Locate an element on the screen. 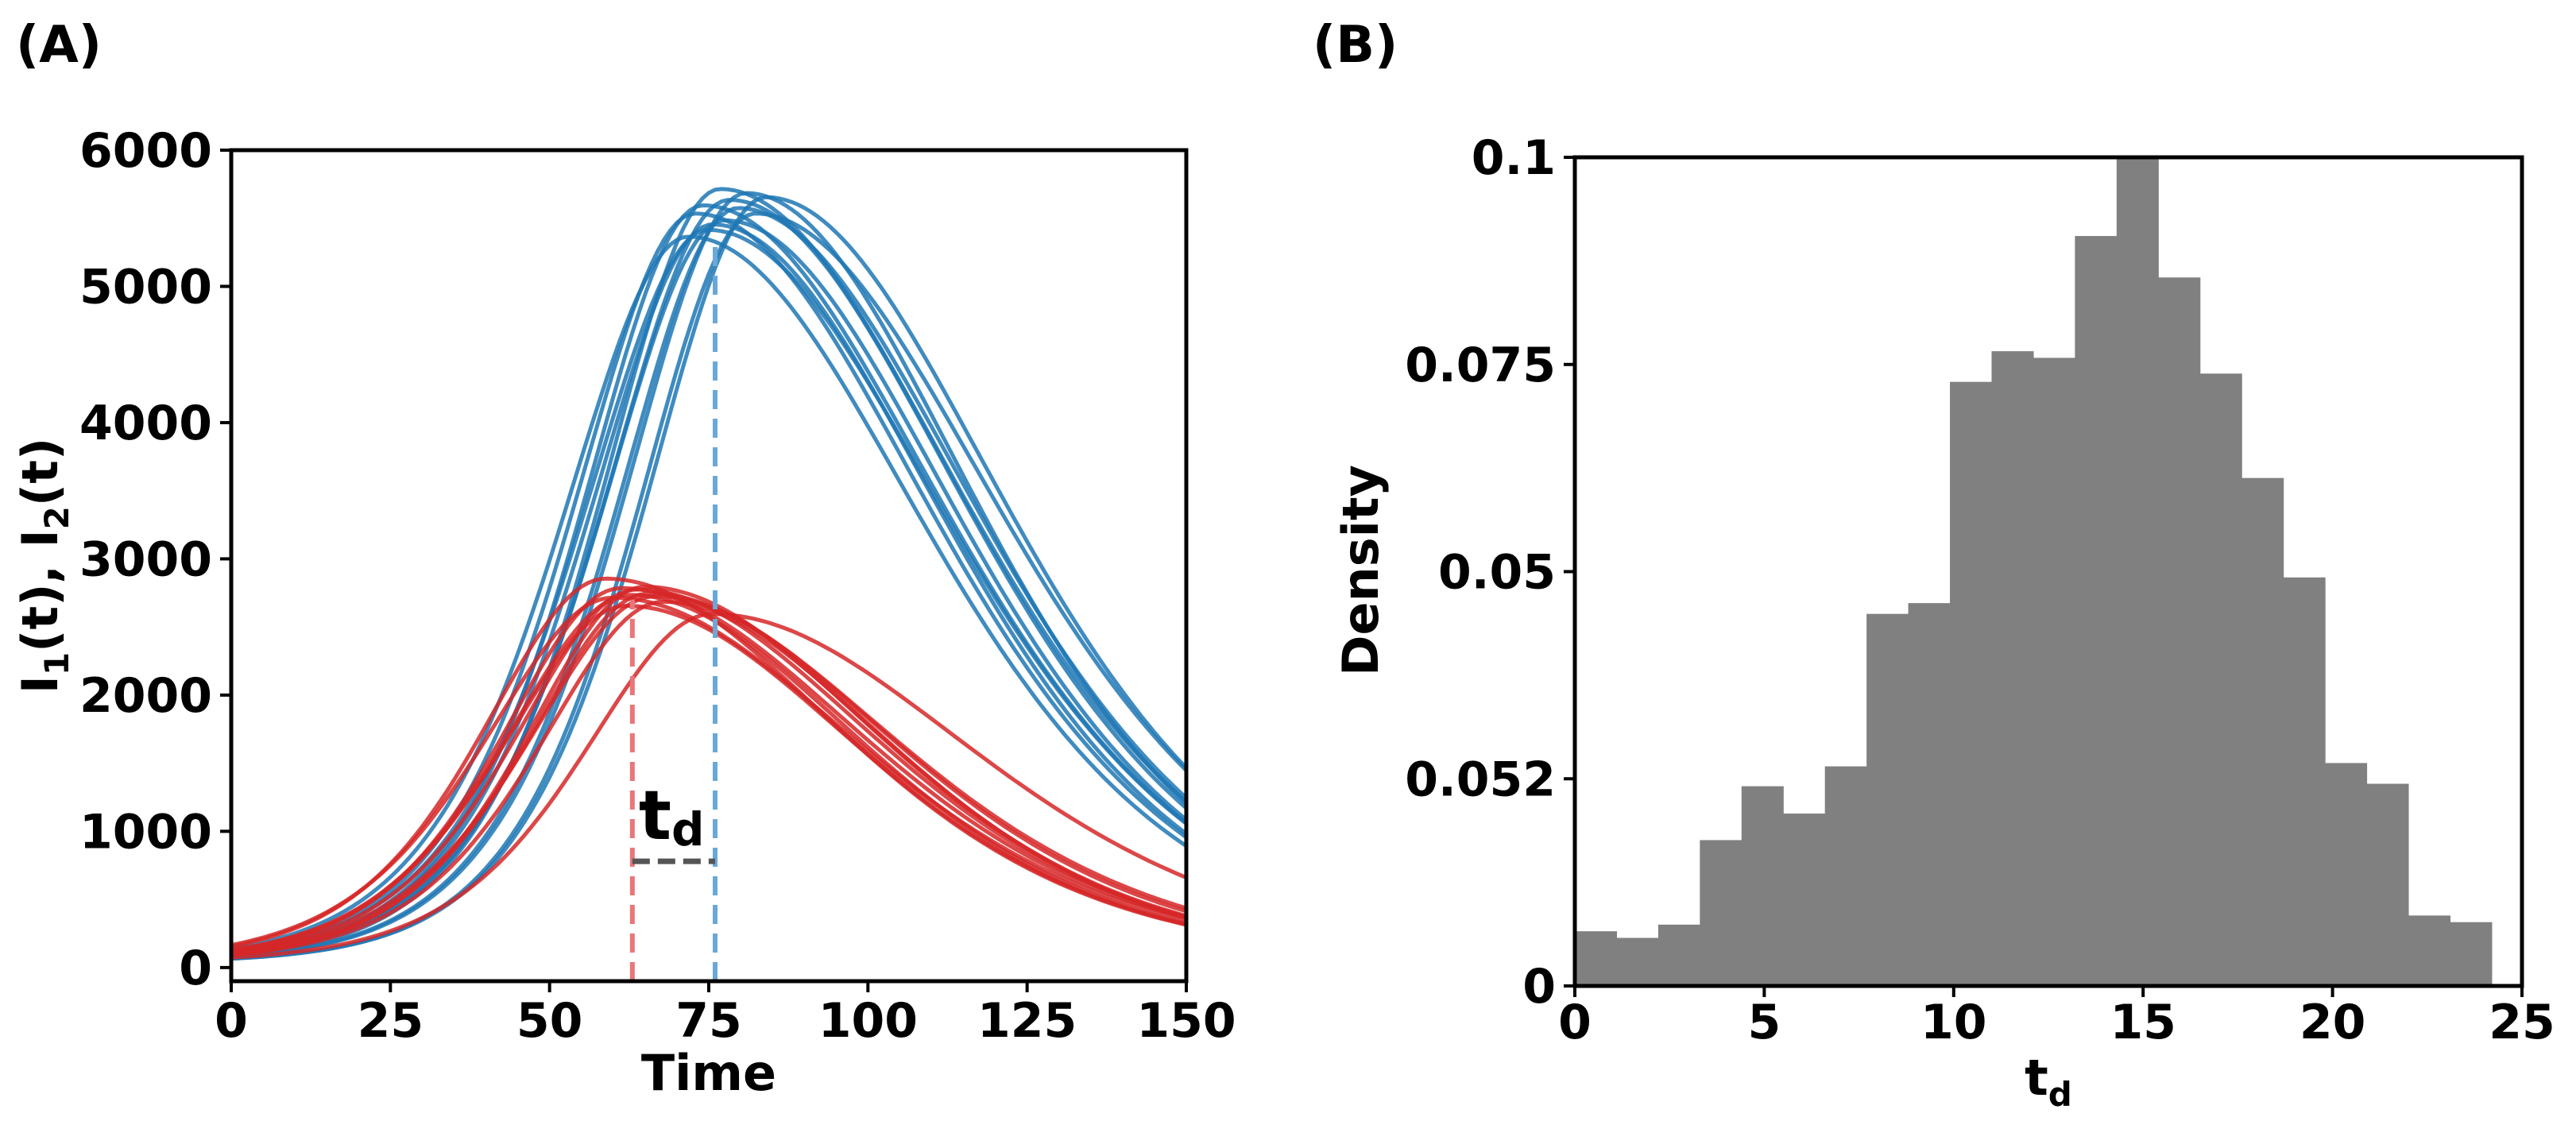  y-tick-label: 6000 is located at coordinates (145, 151).